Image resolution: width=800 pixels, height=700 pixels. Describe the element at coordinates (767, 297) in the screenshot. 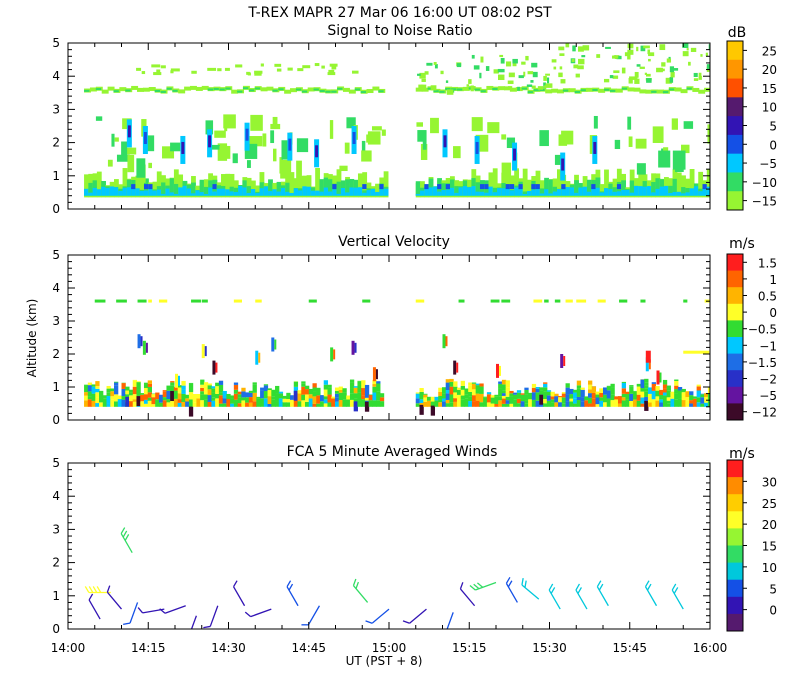

I see `colorbar-label: 0.5` at that location.